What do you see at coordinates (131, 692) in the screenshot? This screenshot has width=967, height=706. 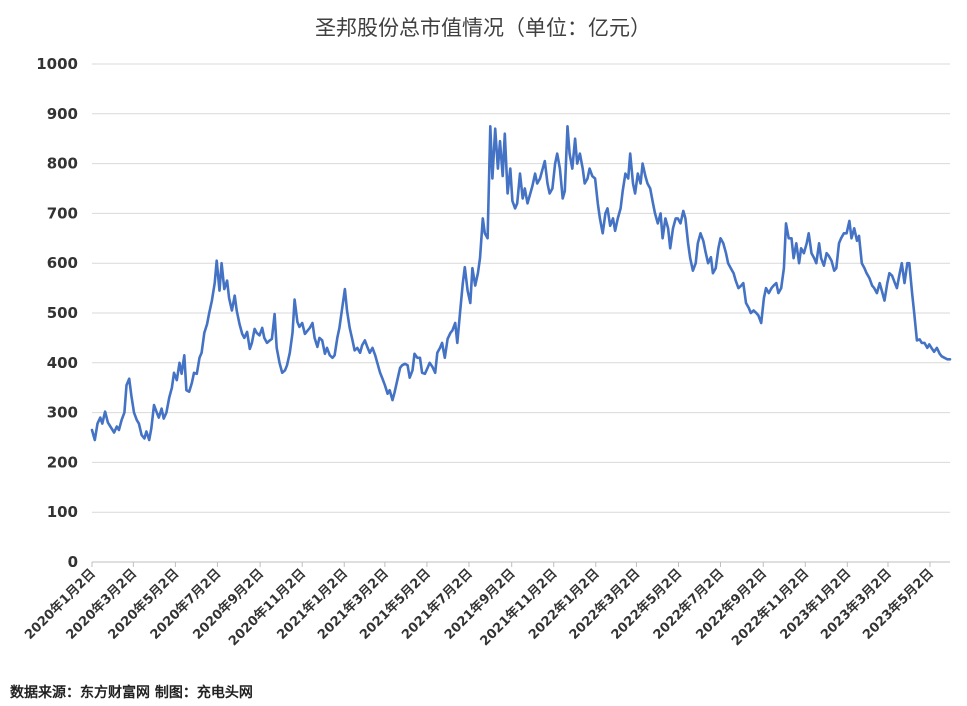 I see `source-note: 数据来源：东方财富网 制图：充电头网` at bounding box center [131, 692].